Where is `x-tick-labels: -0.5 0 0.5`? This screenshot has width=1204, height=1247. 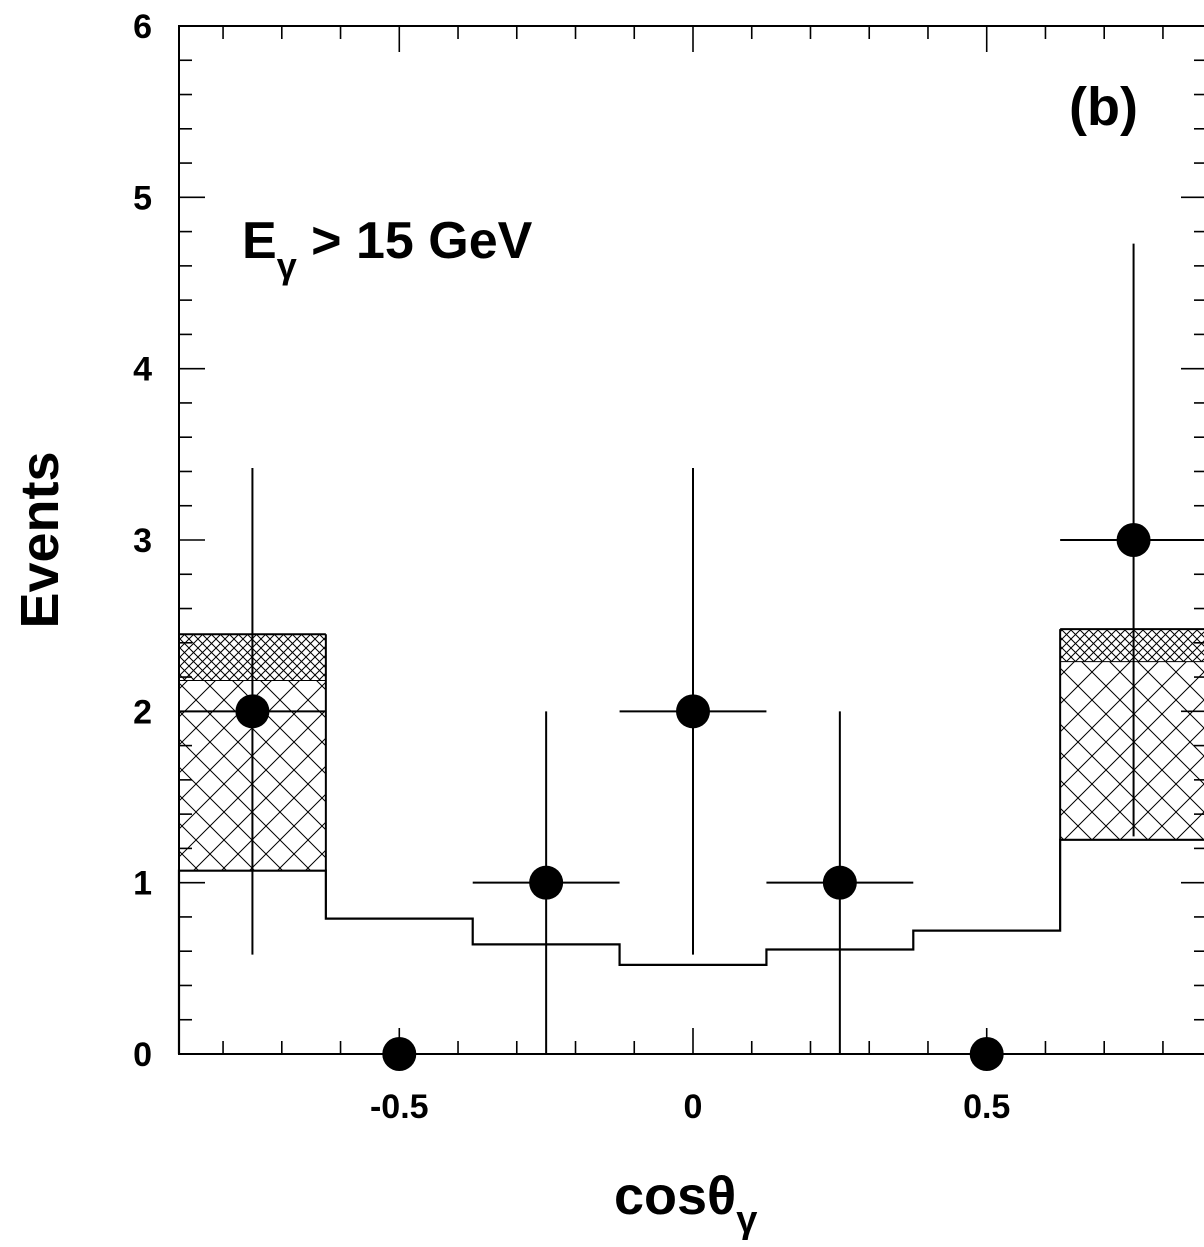 x-tick-labels: -0.5 0 0.5 is located at coordinates (690, 1107).